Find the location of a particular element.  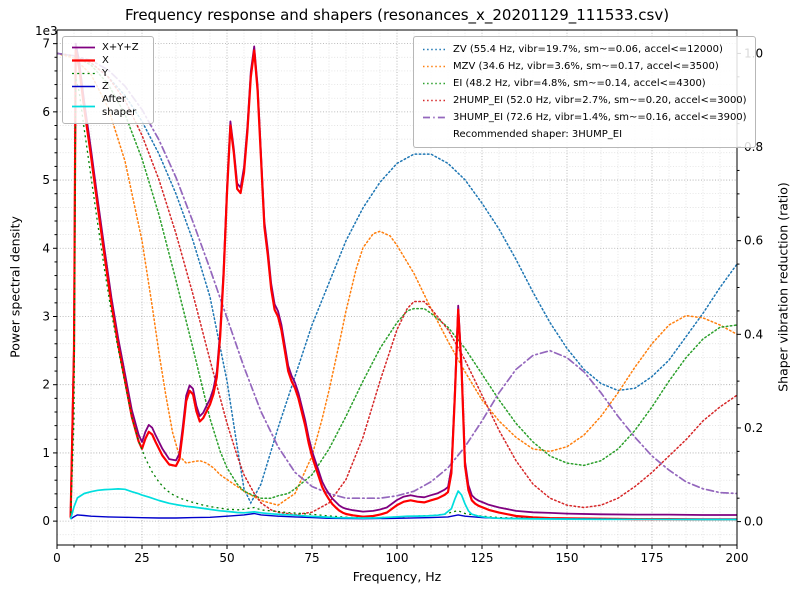

y-axis-label-right: Shaper vibration reduction (ratio) is located at coordinates (783, 287).